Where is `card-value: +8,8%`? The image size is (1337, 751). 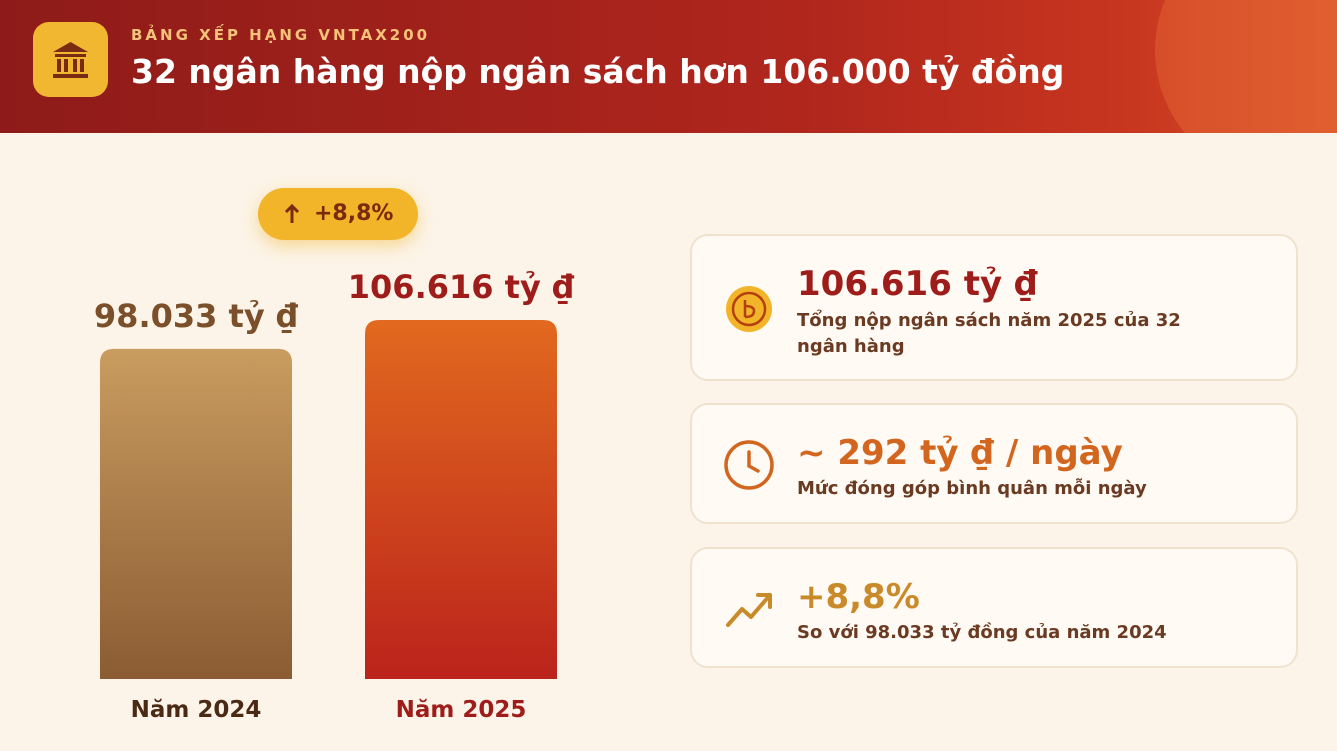
card-value: +8,8% is located at coordinates (858, 597).